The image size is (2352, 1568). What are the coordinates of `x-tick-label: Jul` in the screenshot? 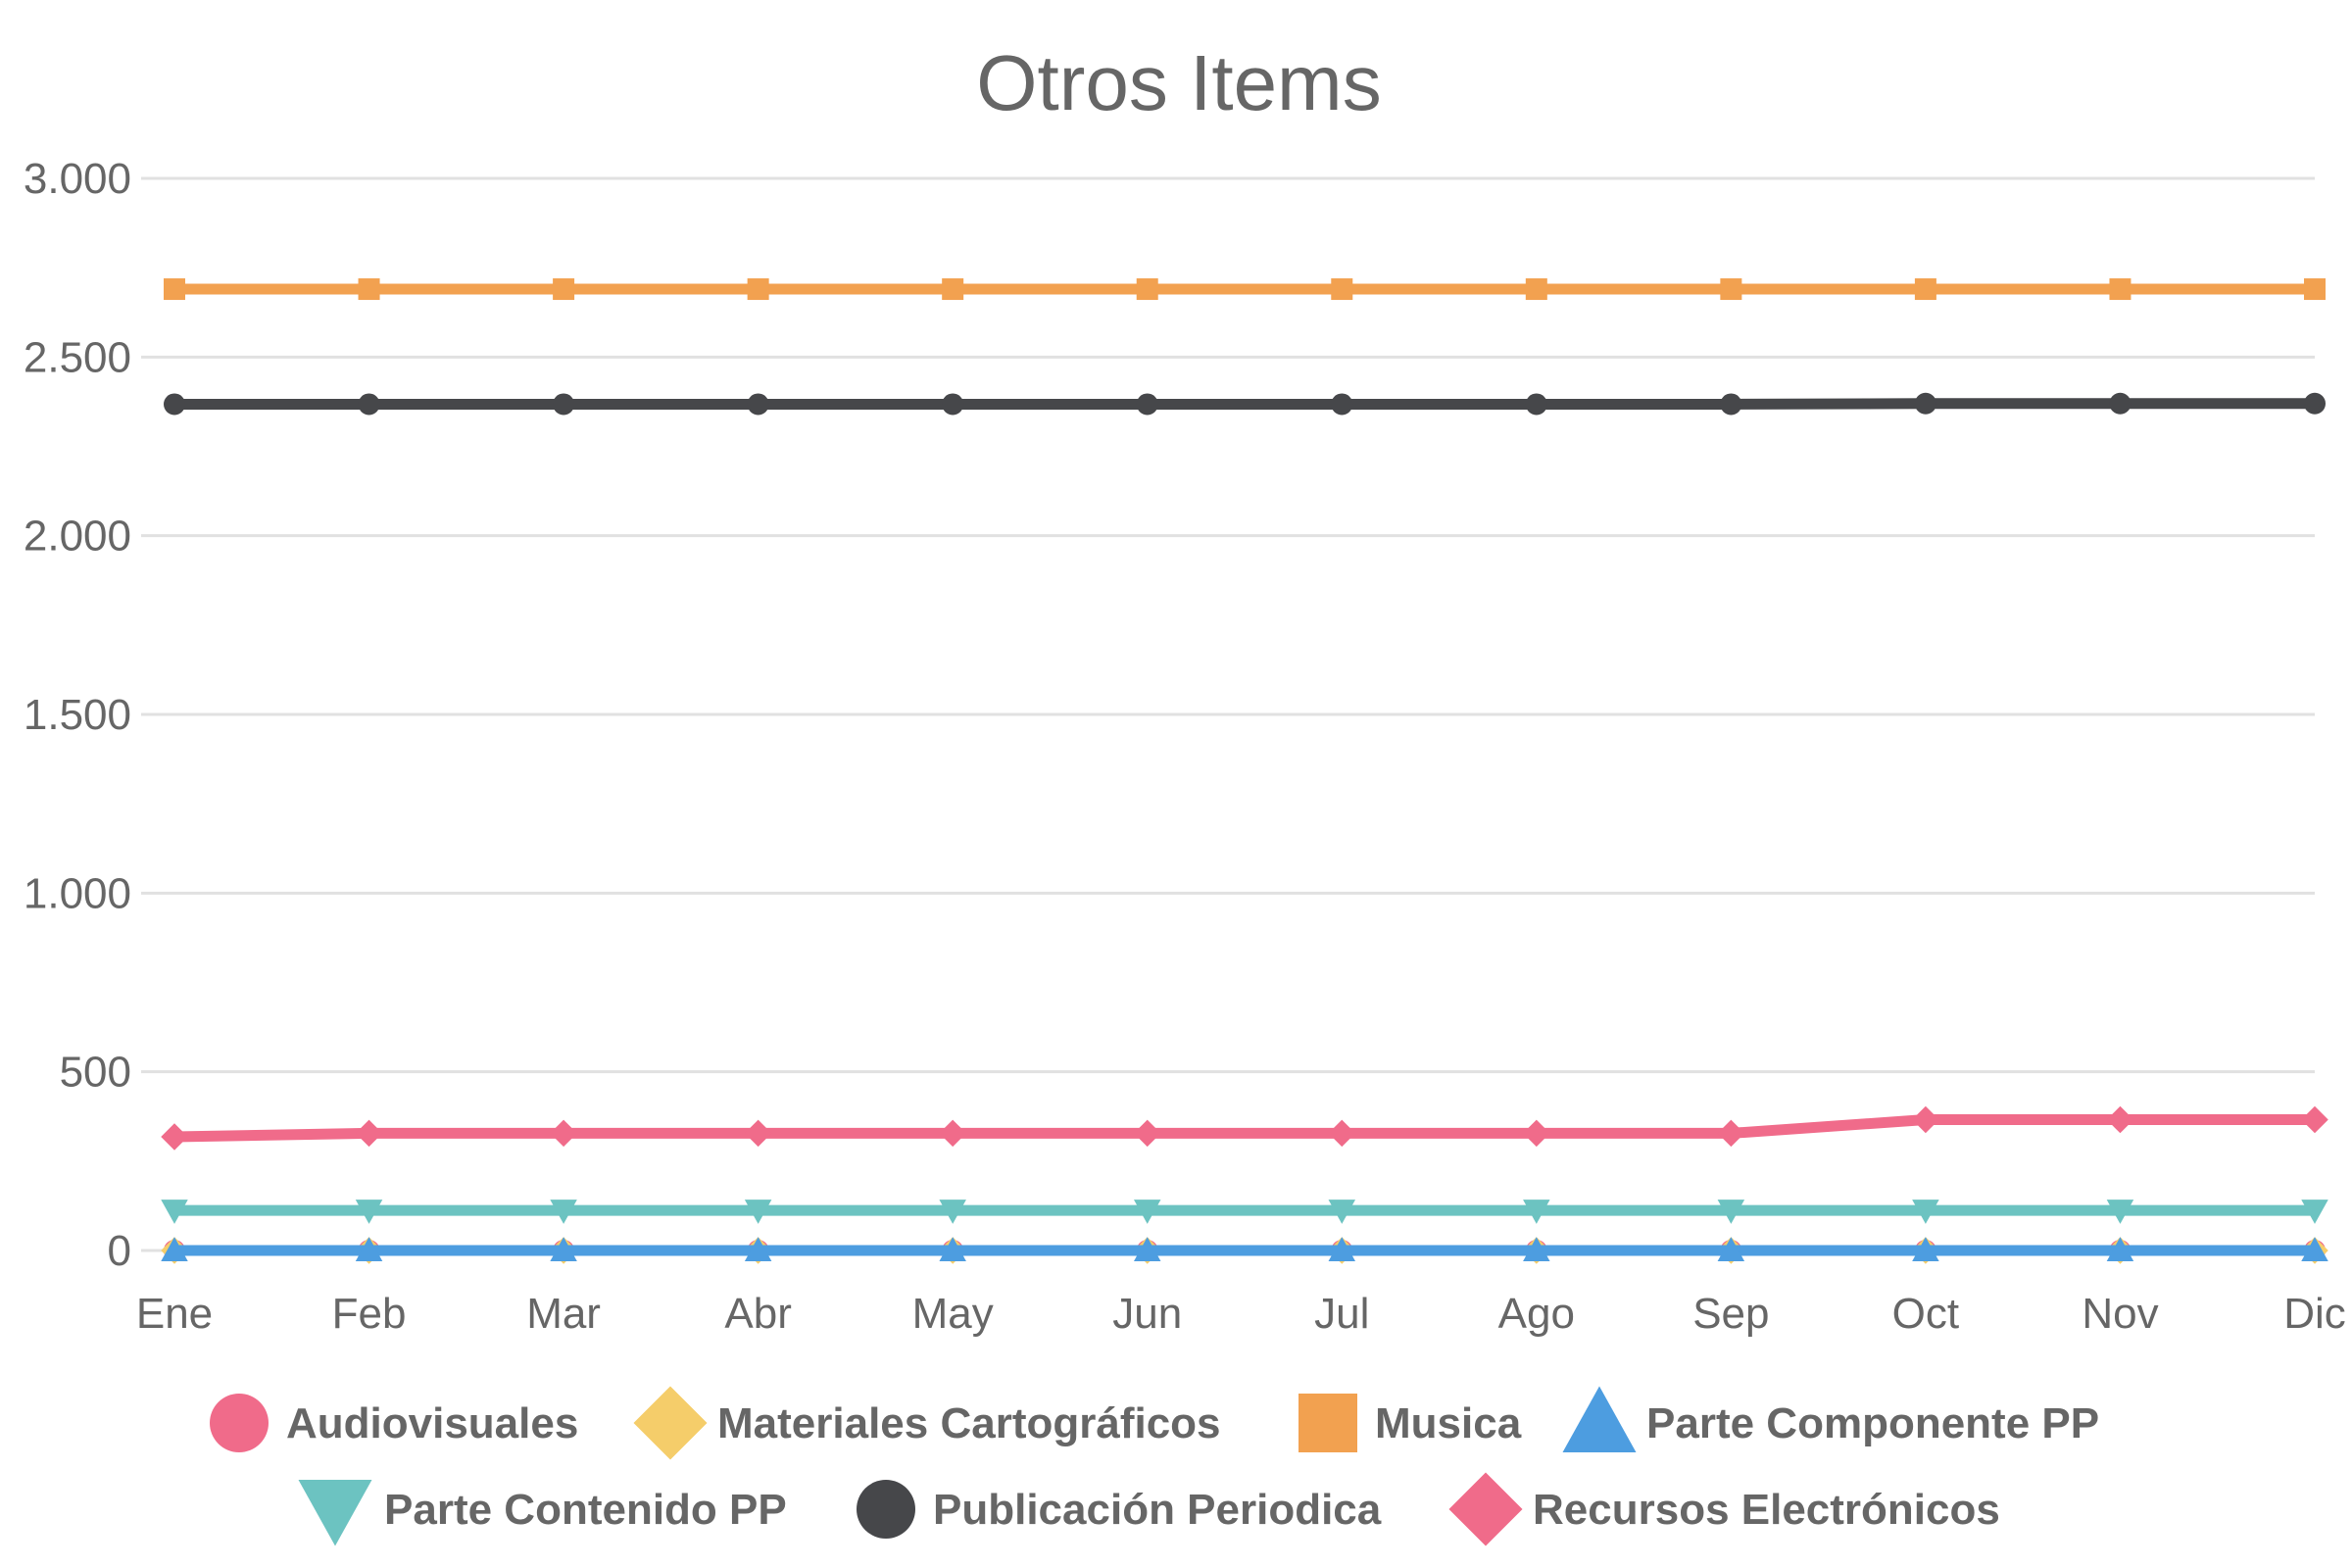 It's located at (1341, 1314).